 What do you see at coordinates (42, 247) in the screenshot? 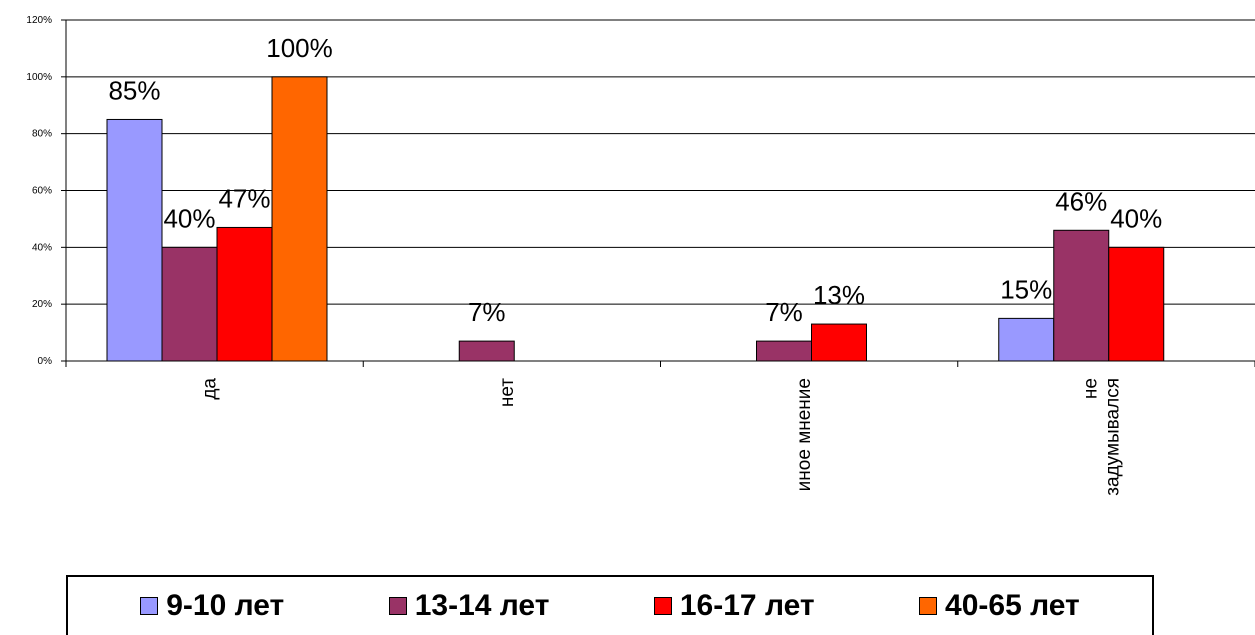
I see `y-tick-label: 40%` at bounding box center [42, 247].